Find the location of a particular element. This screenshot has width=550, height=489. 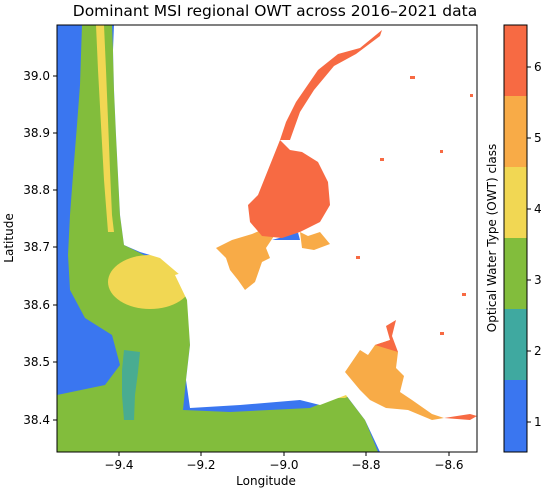

y-tick-label: 38.8 is located at coordinates (36, 190).